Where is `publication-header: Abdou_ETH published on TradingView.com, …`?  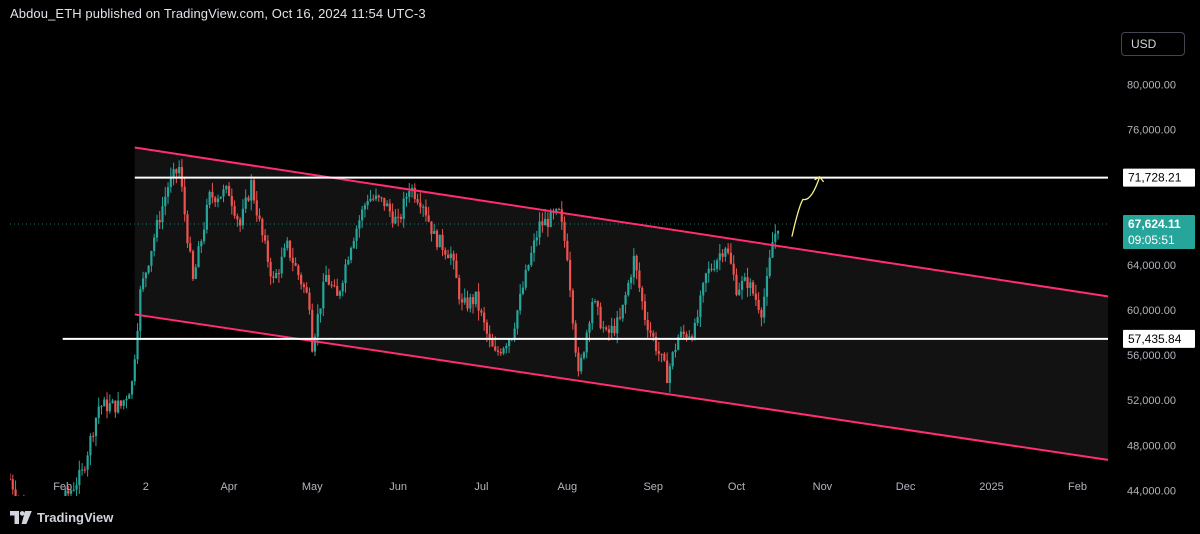
publication-header: Abdou_ETH published on TradingView.com, … is located at coordinates (218, 13).